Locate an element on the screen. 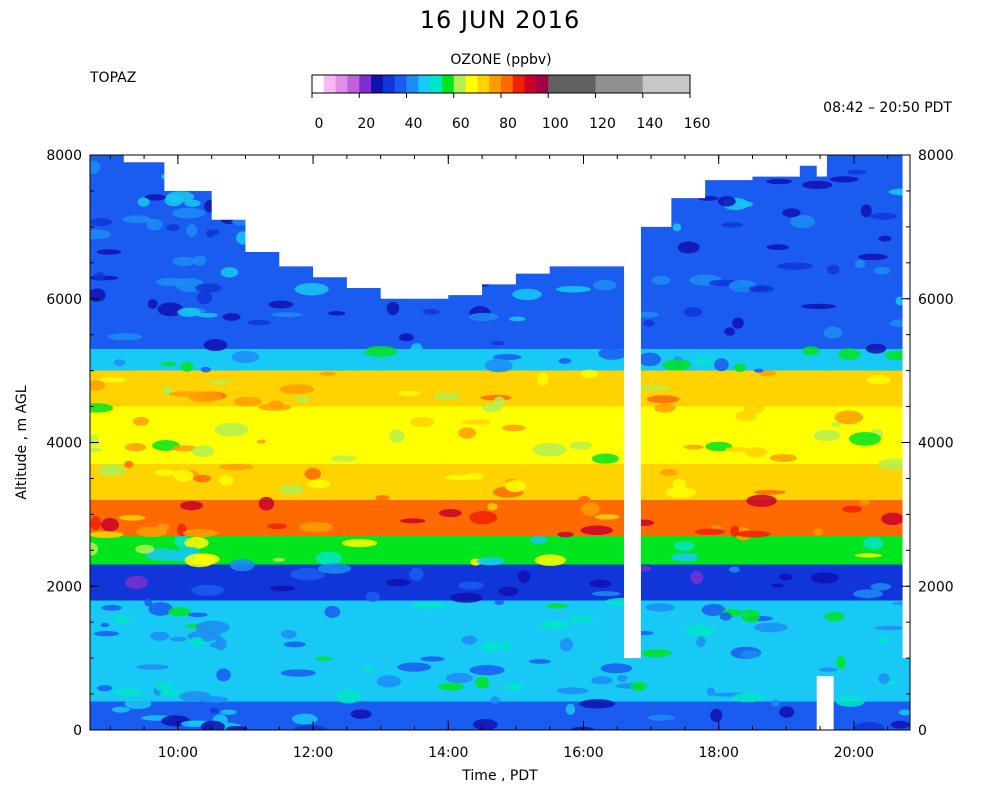  y-axis-label: Altitude , m AGL is located at coordinates (22, 442).